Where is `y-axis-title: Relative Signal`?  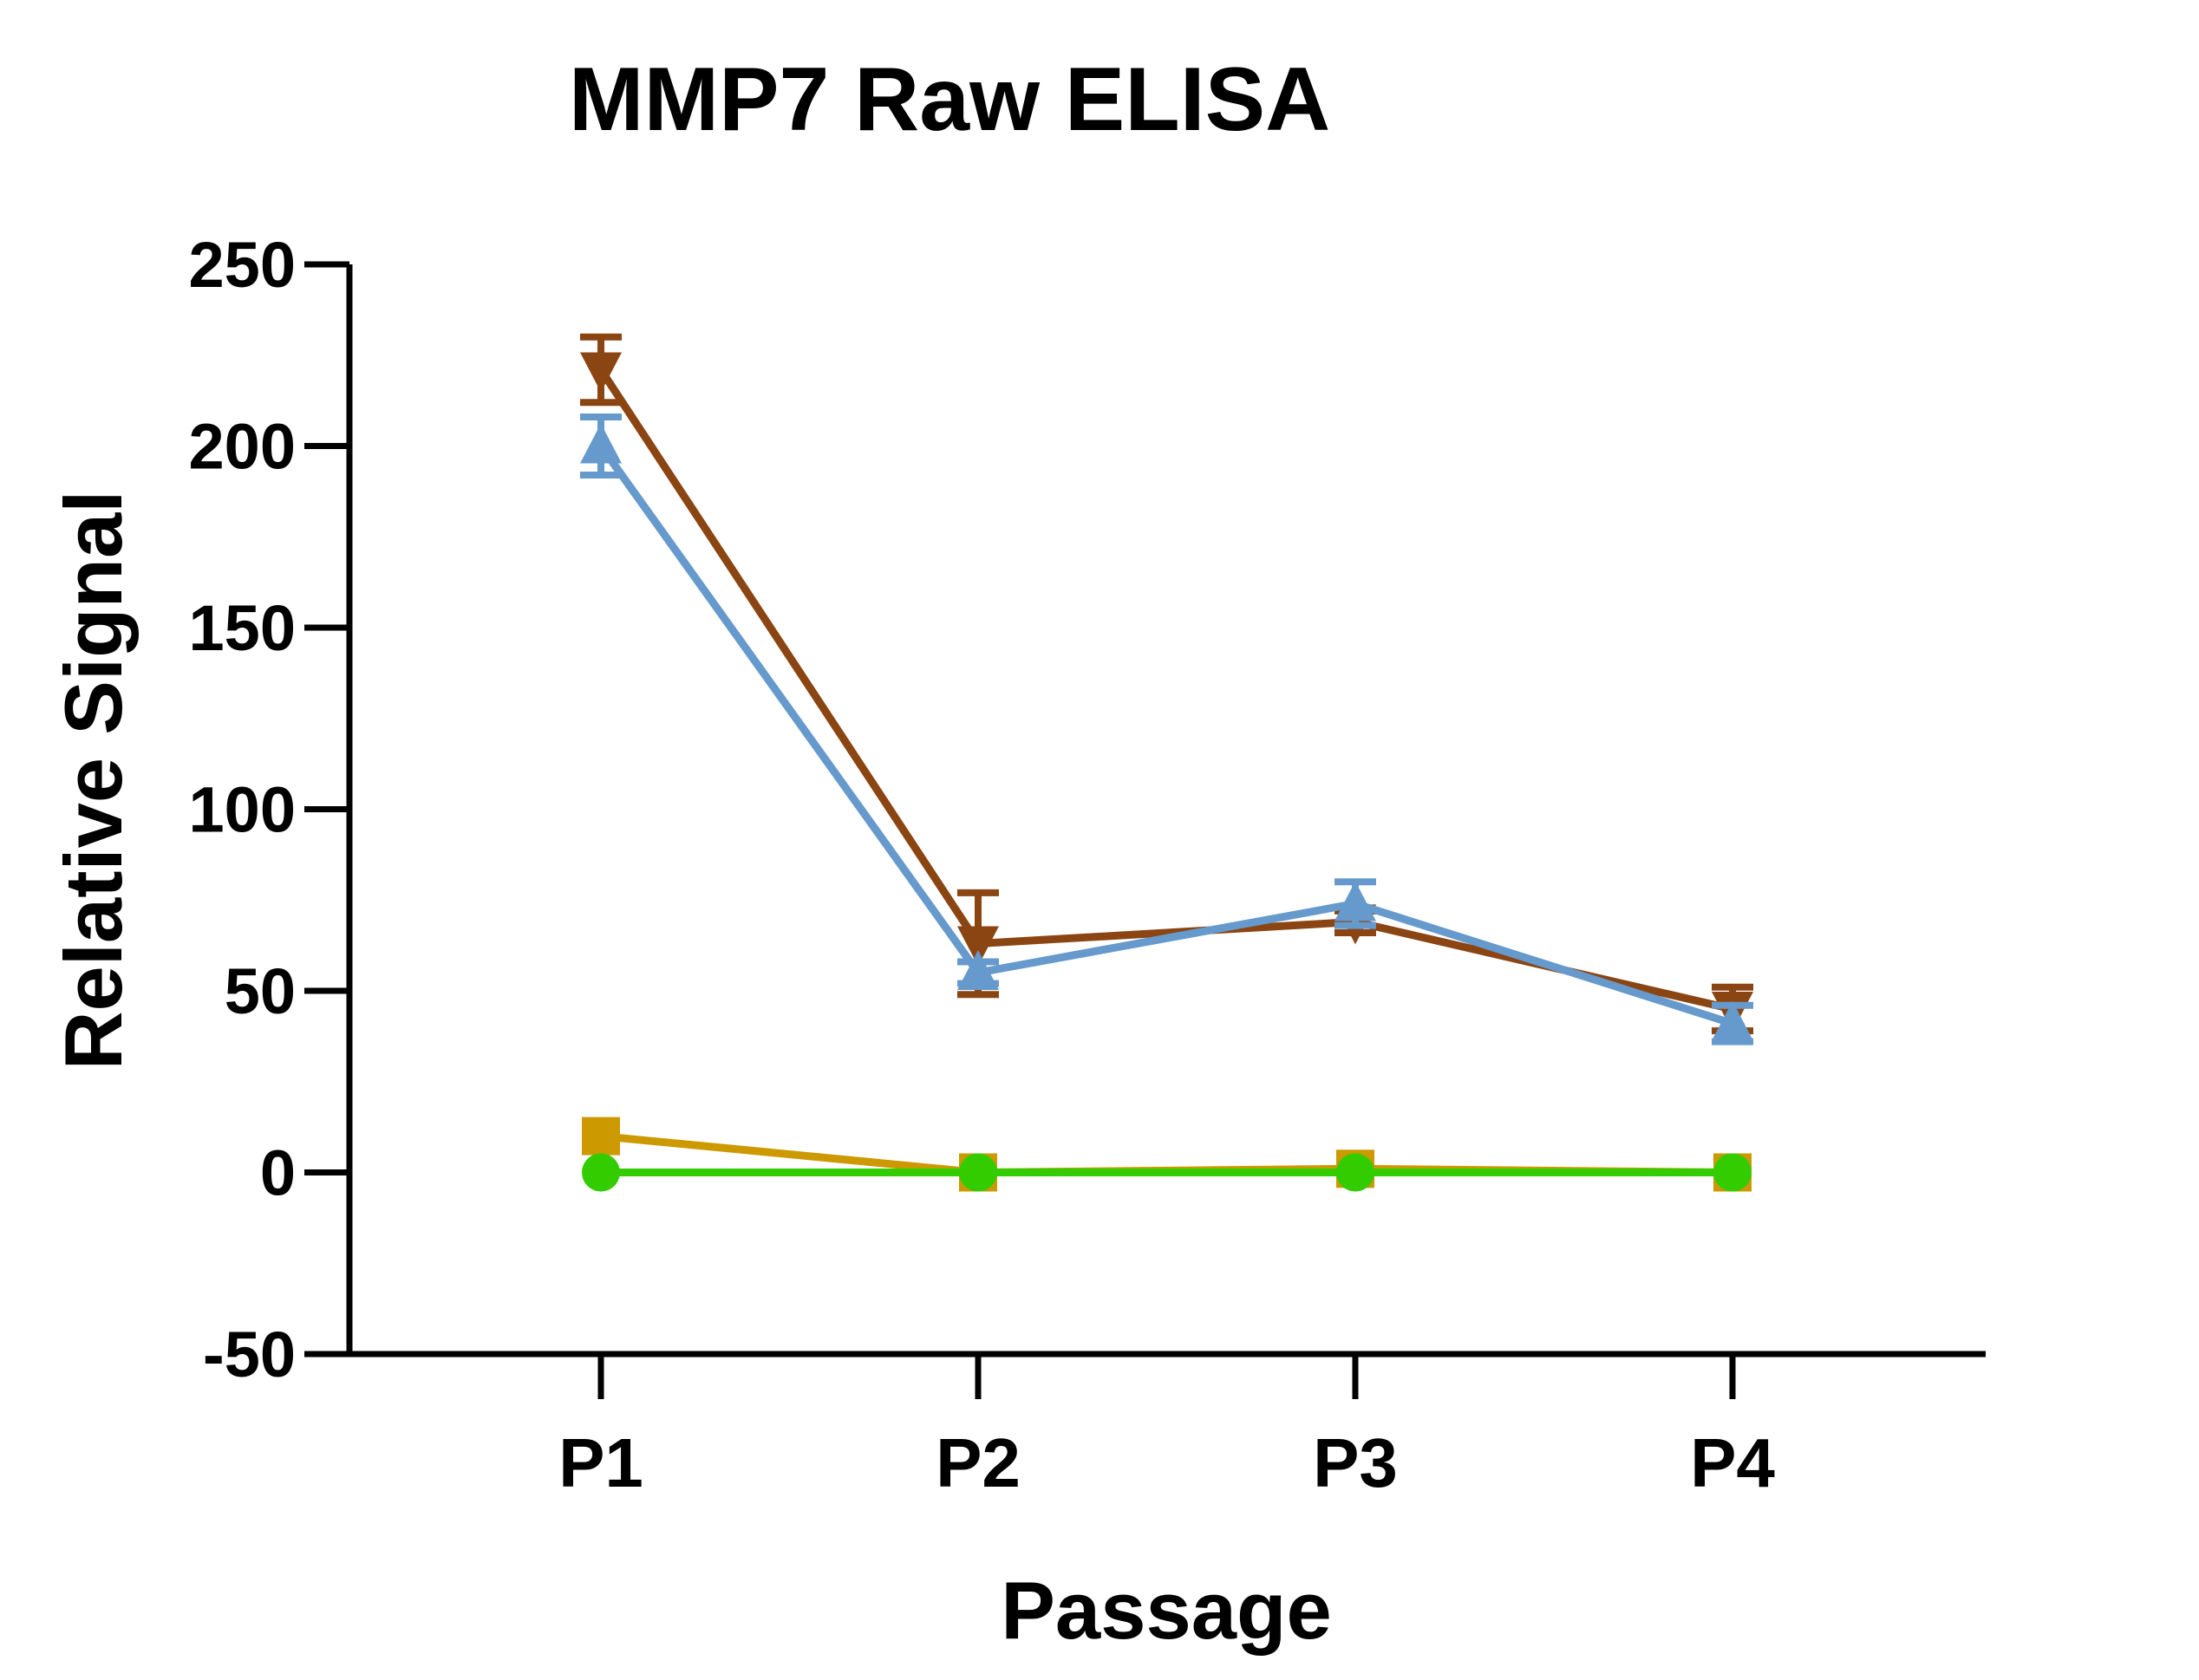
y-axis-title: Relative Signal is located at coordinates (93, 781).